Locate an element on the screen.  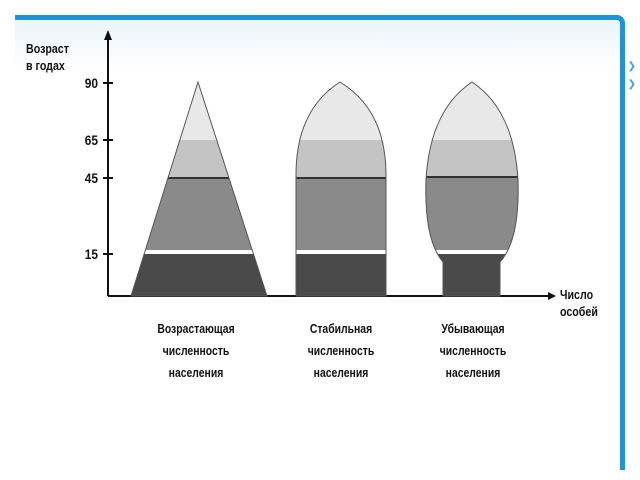
caption-declining: Убывающая численность населения is located at coordinates (473, 350).